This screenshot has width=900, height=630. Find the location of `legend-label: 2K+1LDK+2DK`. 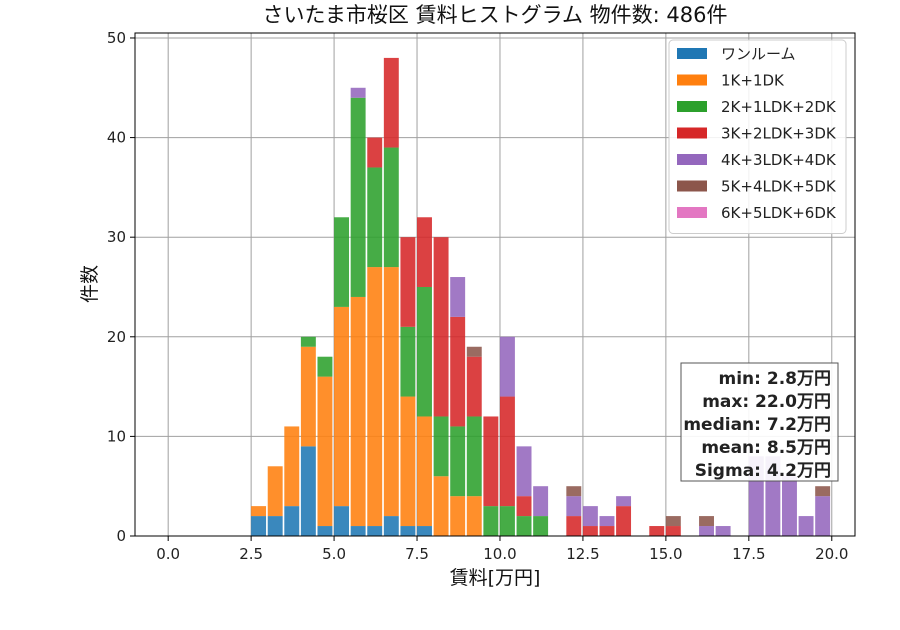

legend-label: 2K+1LDK+2DK is located at coordinates (779, 107).